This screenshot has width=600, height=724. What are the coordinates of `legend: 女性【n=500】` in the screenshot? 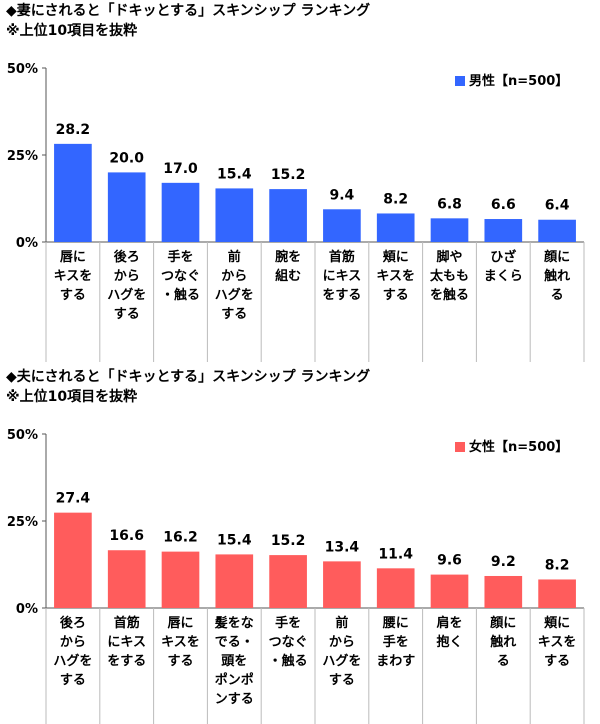 It's located at (511, 445).